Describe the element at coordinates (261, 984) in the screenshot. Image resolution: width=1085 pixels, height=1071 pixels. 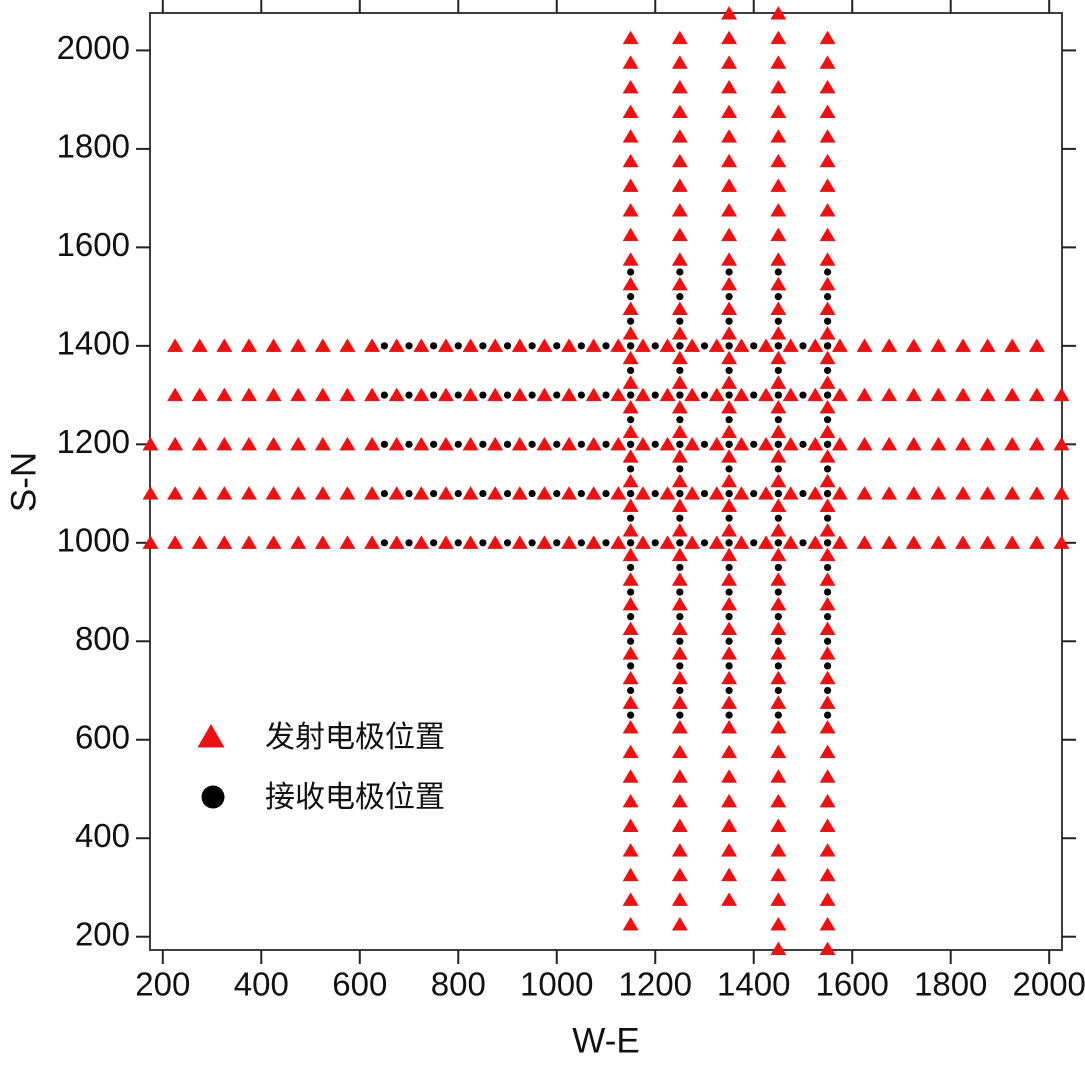
I see `x-tick-label: 400` at that location.